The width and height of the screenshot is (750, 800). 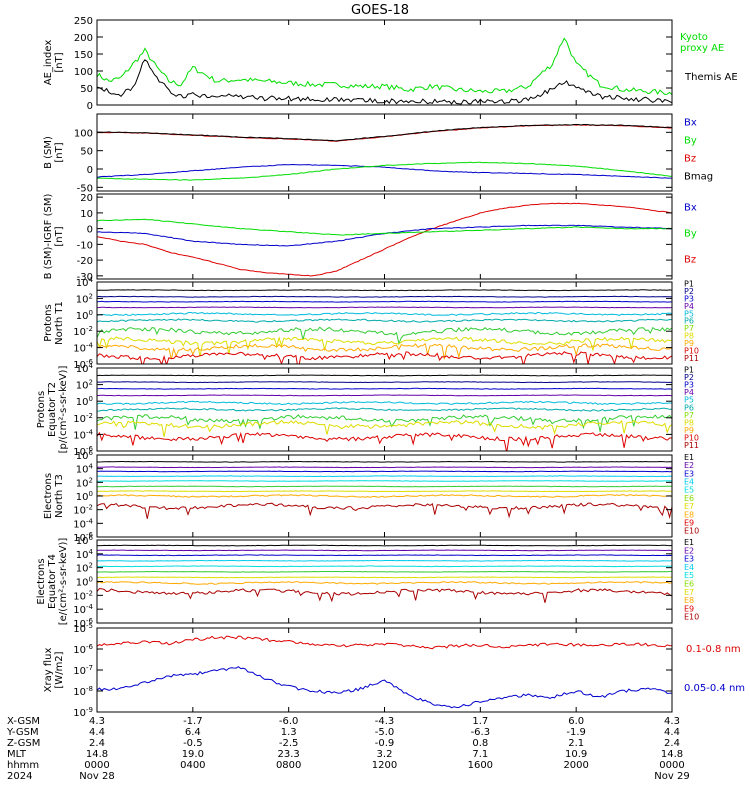 What do you see at coordinates (384, 395) in the screenshot?
I see `series-line-p4` at bounding box center [384, 395].